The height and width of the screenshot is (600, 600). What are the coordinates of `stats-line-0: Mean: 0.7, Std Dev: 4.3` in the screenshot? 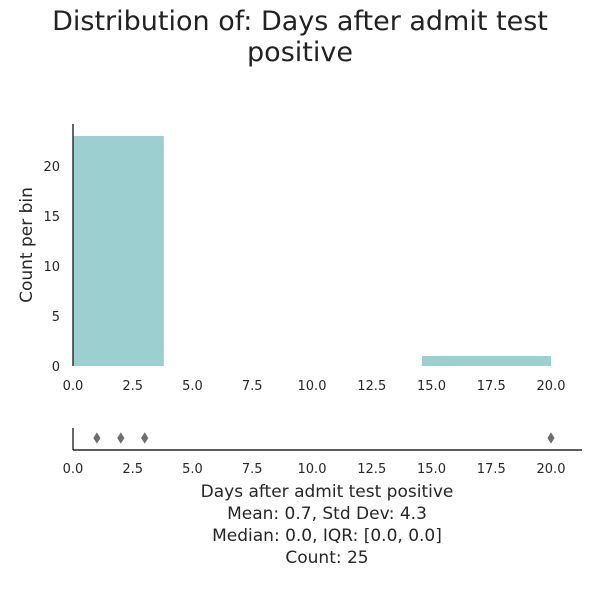 It's located at (327, 514).